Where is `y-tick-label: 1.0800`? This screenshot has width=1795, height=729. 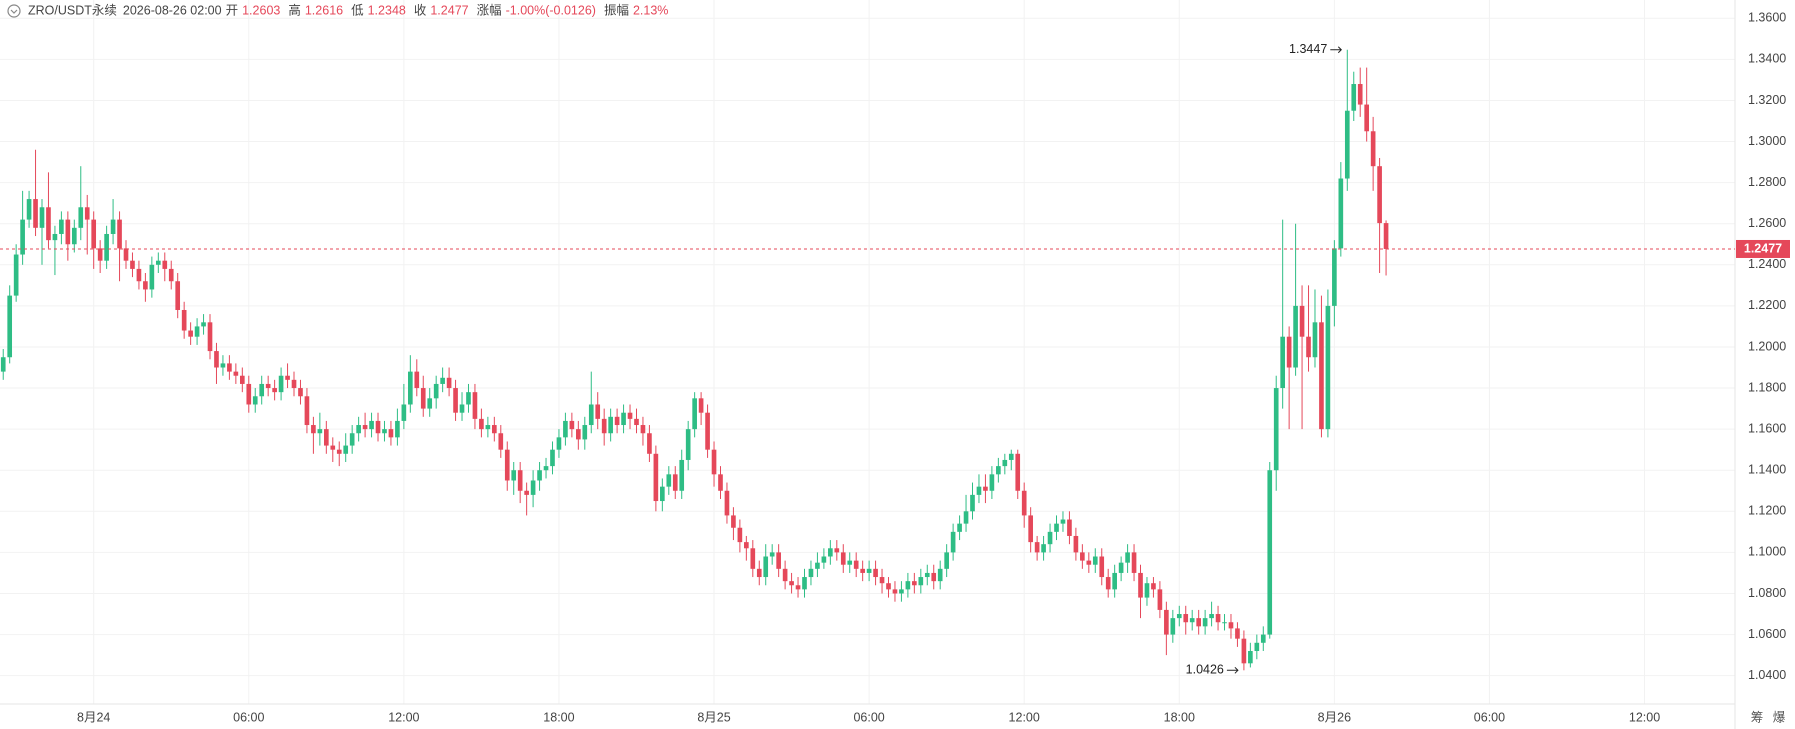
y-tick-label: 1.0800 is located at coordinates (1767, 593).